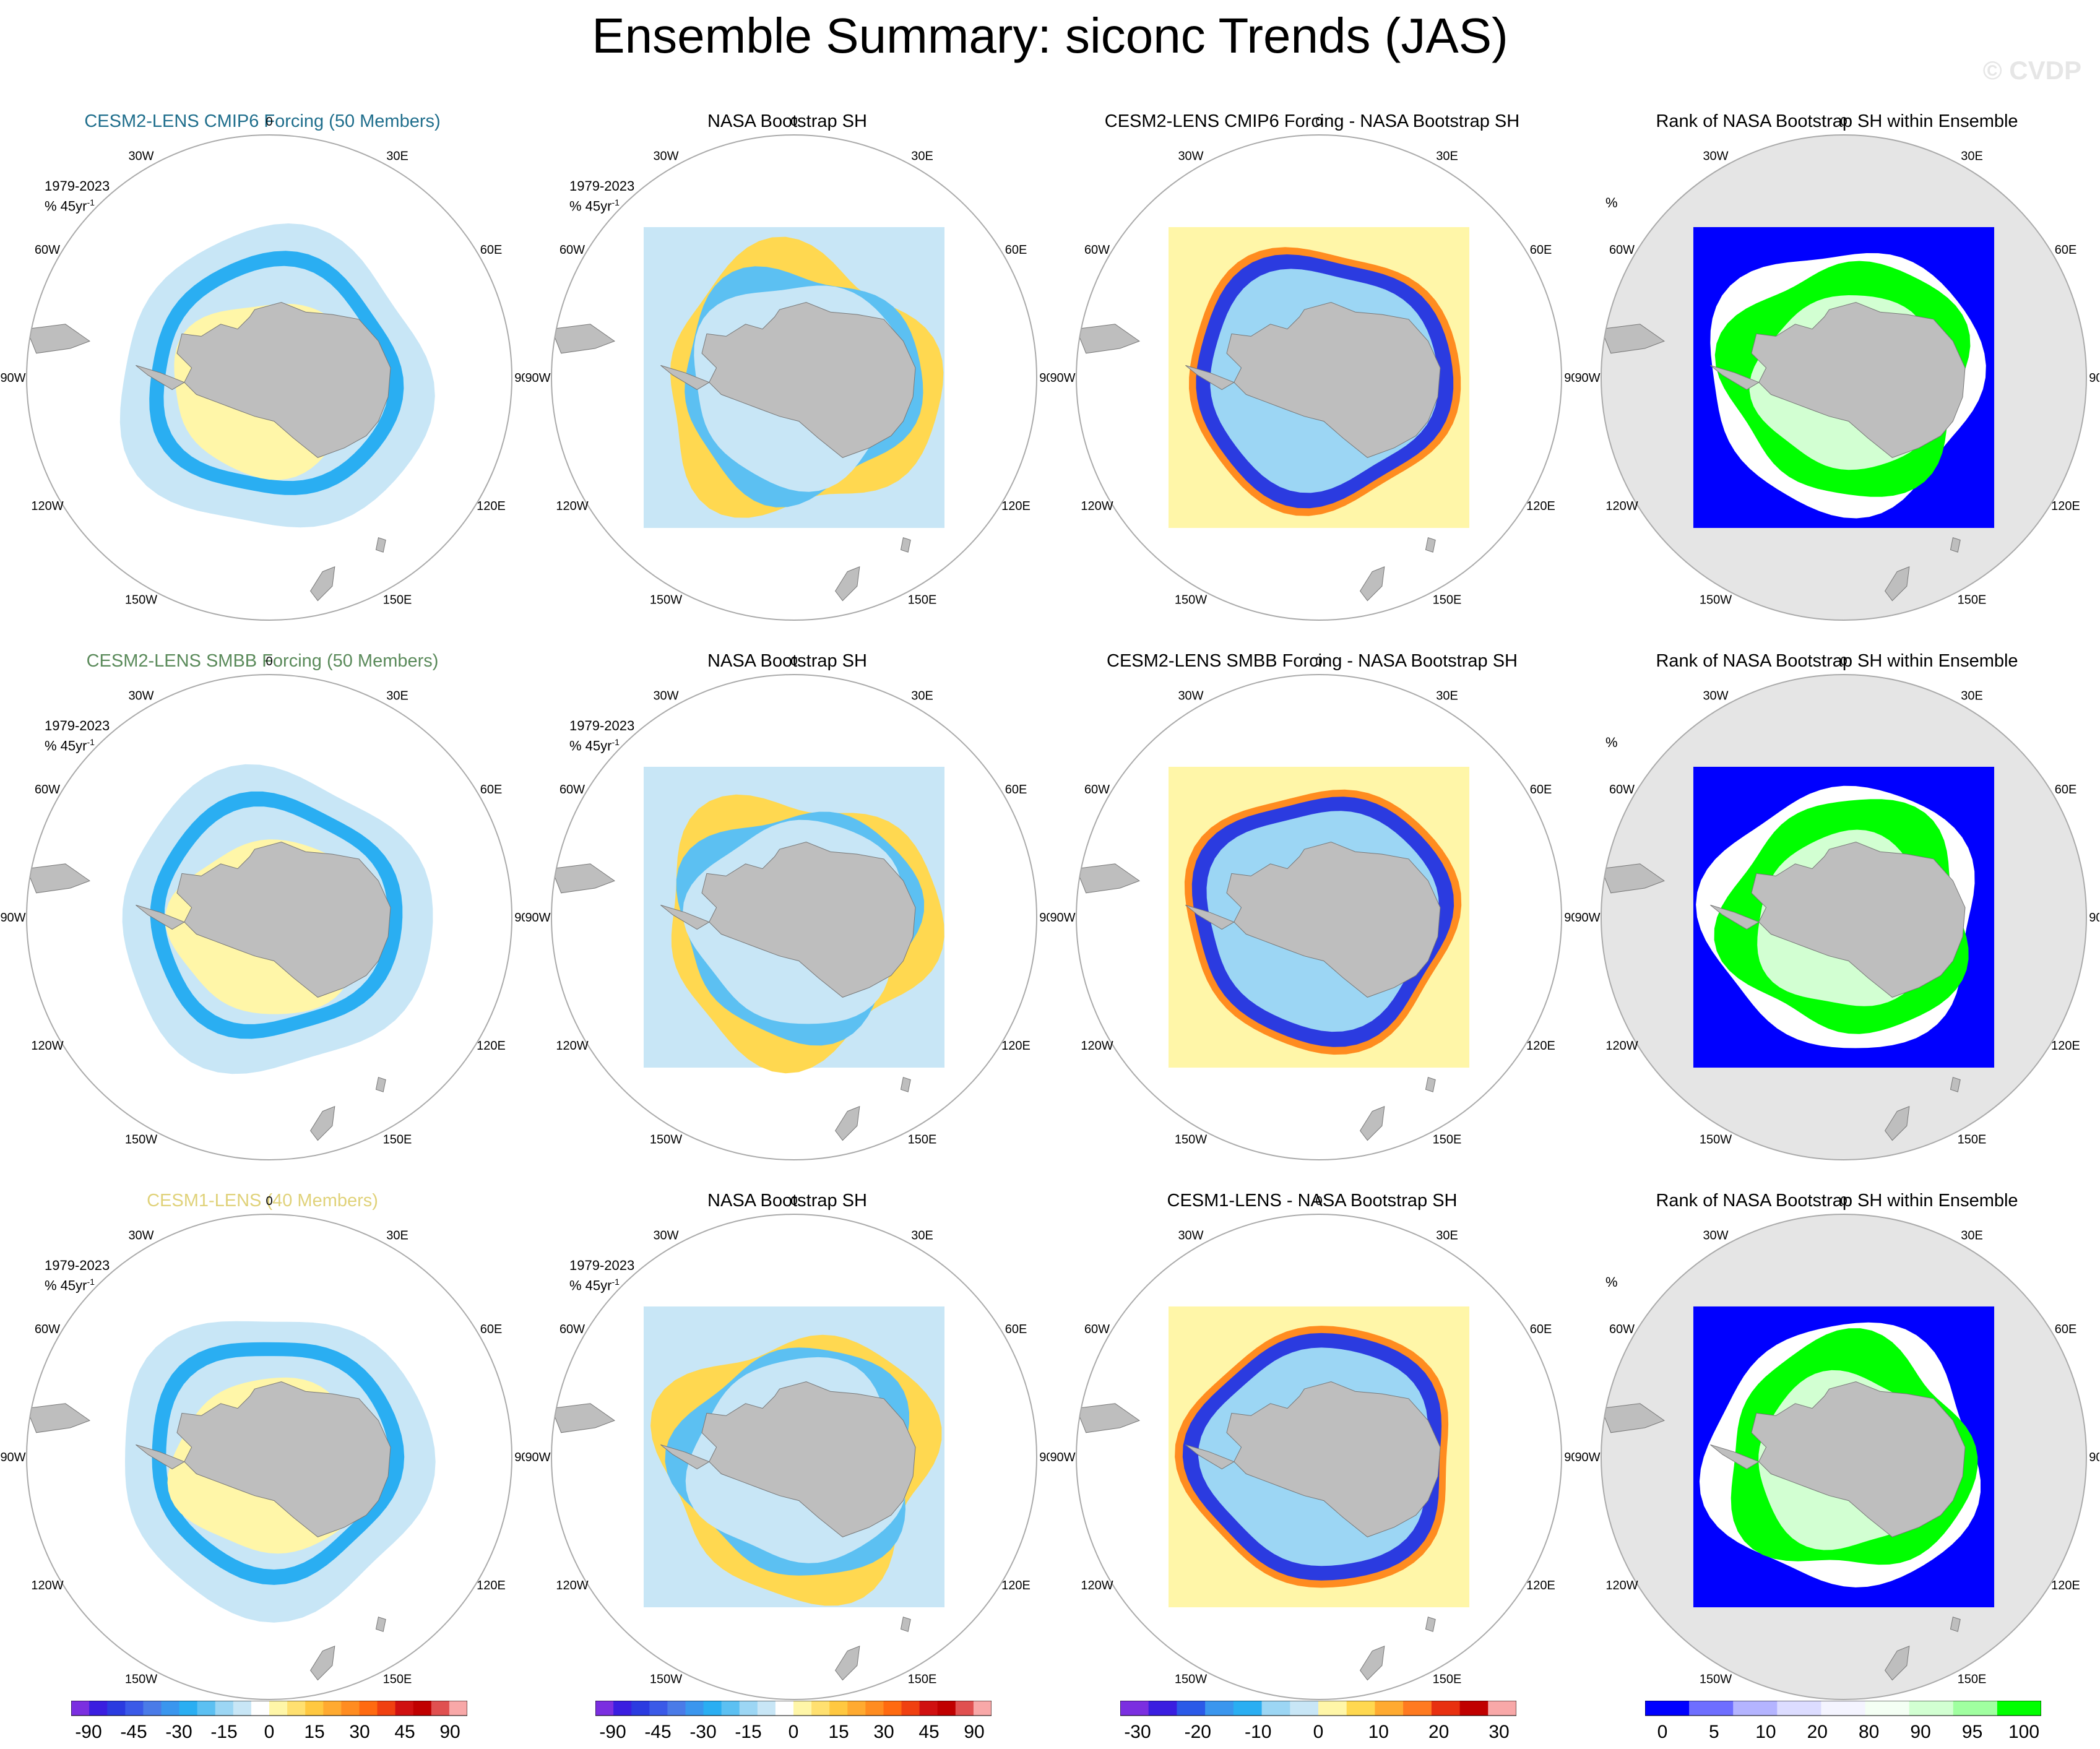 The image size is (2100, 1749). Describe the element at coordinates (1765, 1732) in the screenshot. I see `colorbar-tick-label: 10` at that location.